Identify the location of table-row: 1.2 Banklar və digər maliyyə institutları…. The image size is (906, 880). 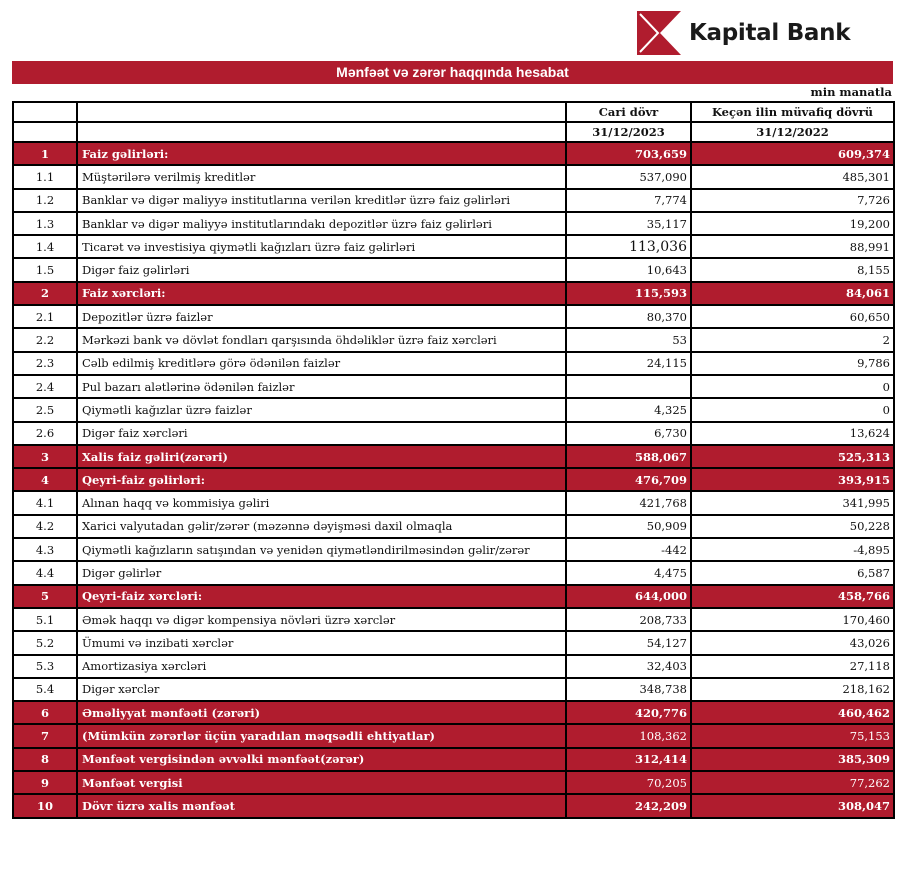
(453, 200).